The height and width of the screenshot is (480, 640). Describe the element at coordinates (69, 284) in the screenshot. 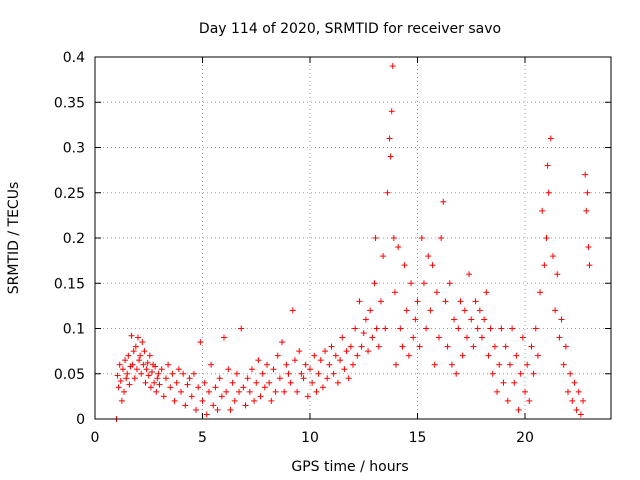

I see `y-tick-label: 0.15` at that location.